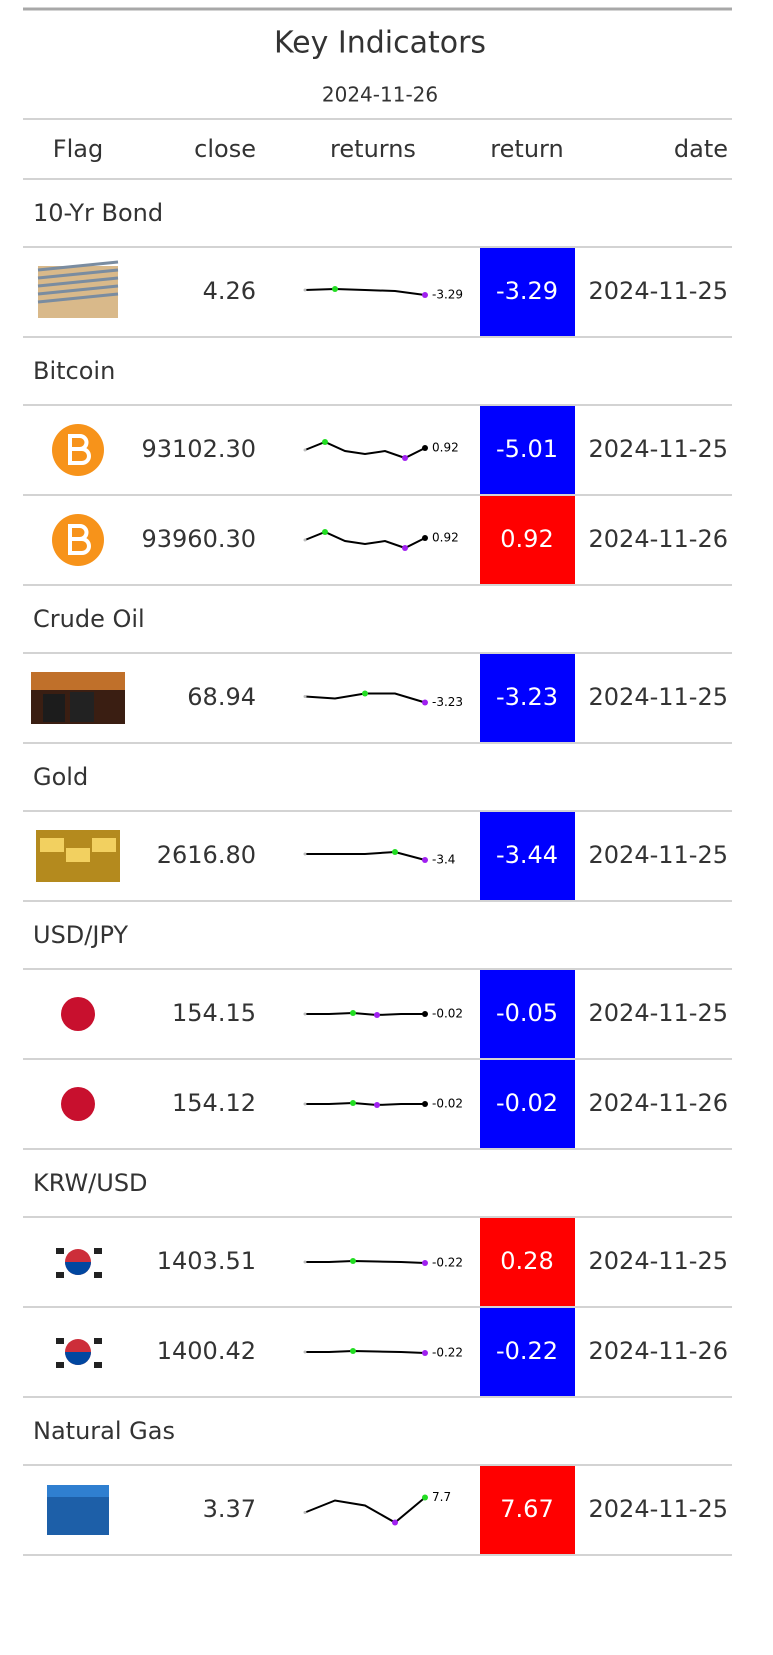 This screenshot has height=1655, width=773. What do you see at coordinates (90, 1183) in the screenshot?
I see `group-label: KRW/USD` at bounding box center [90, 1183].